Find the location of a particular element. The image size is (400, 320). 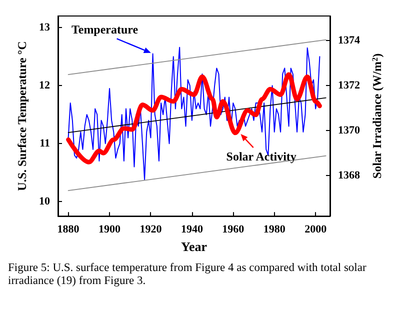

y-tick-label: 10 is located at coordinates (44, 202).